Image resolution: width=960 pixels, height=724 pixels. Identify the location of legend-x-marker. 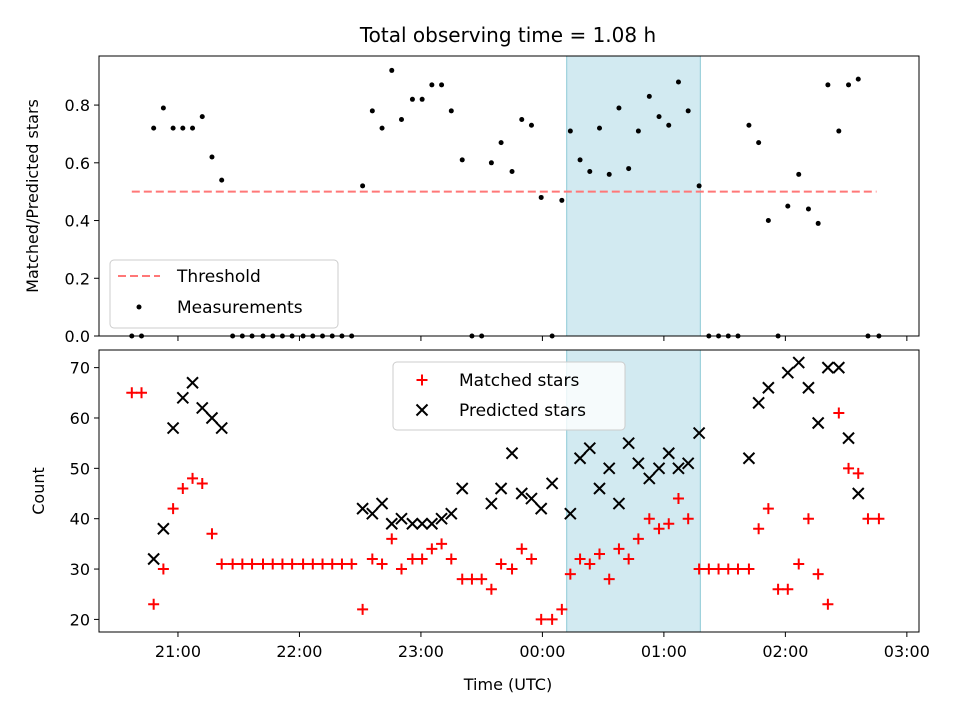
(422, 410).